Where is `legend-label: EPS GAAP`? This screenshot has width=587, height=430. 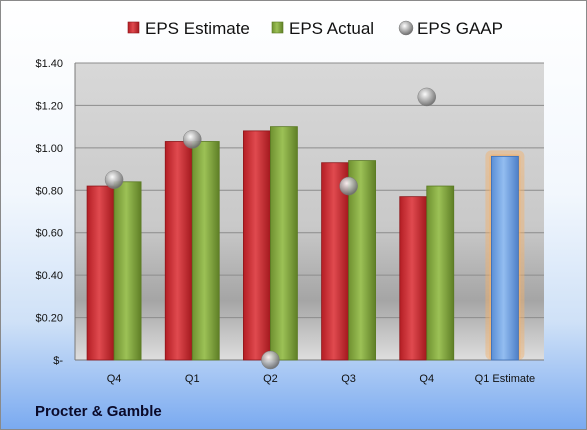 legend-label: EPS GAAP is located at coordinates (460, 28).